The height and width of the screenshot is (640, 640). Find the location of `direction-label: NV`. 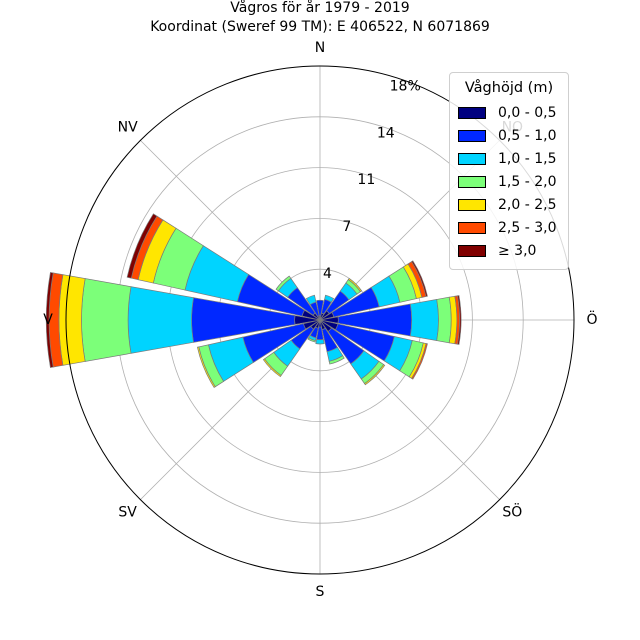

direction-label: NV is located at coordinates (128, 128).